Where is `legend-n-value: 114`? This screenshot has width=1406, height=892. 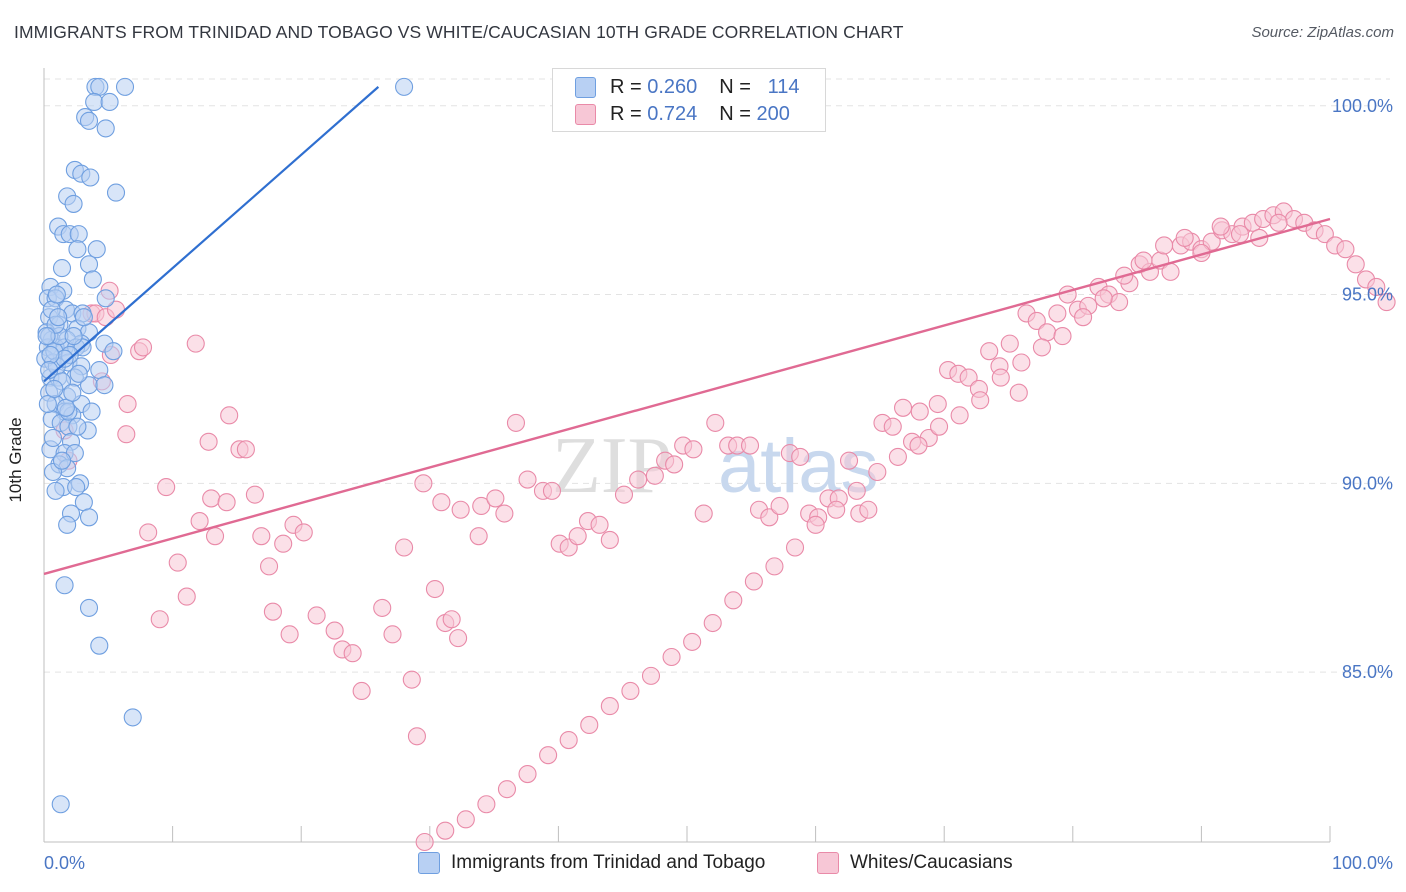
legend-n-value: 114 is located at coordinates (783, 86).